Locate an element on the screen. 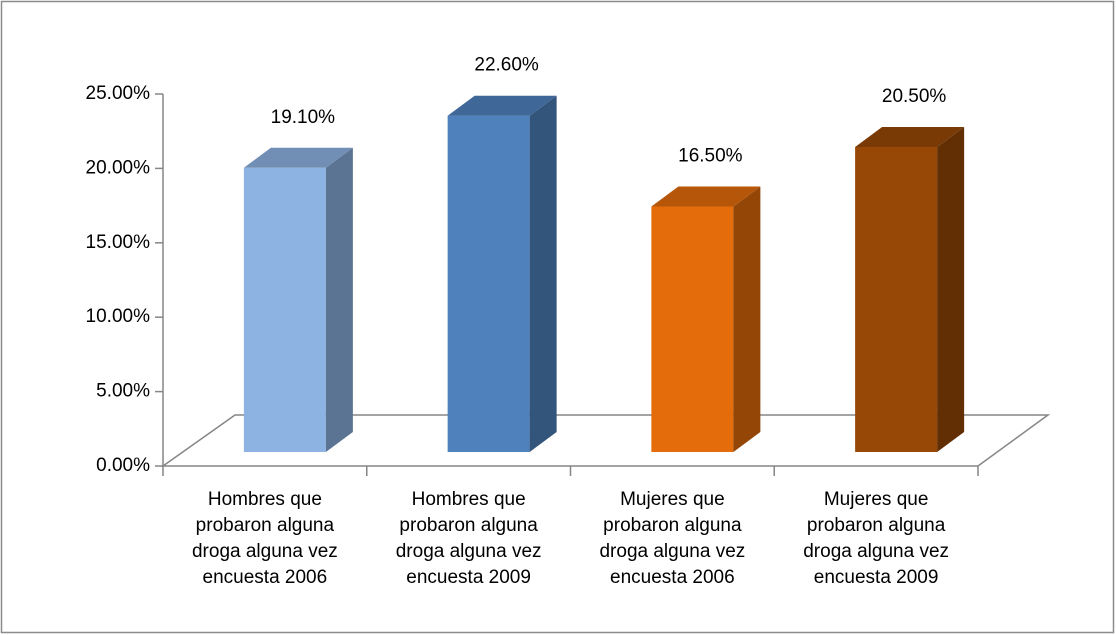 The height and width of the screenshot is (635, 1116). y-tick-label: 25.00% is located at coordinates (118, 93).